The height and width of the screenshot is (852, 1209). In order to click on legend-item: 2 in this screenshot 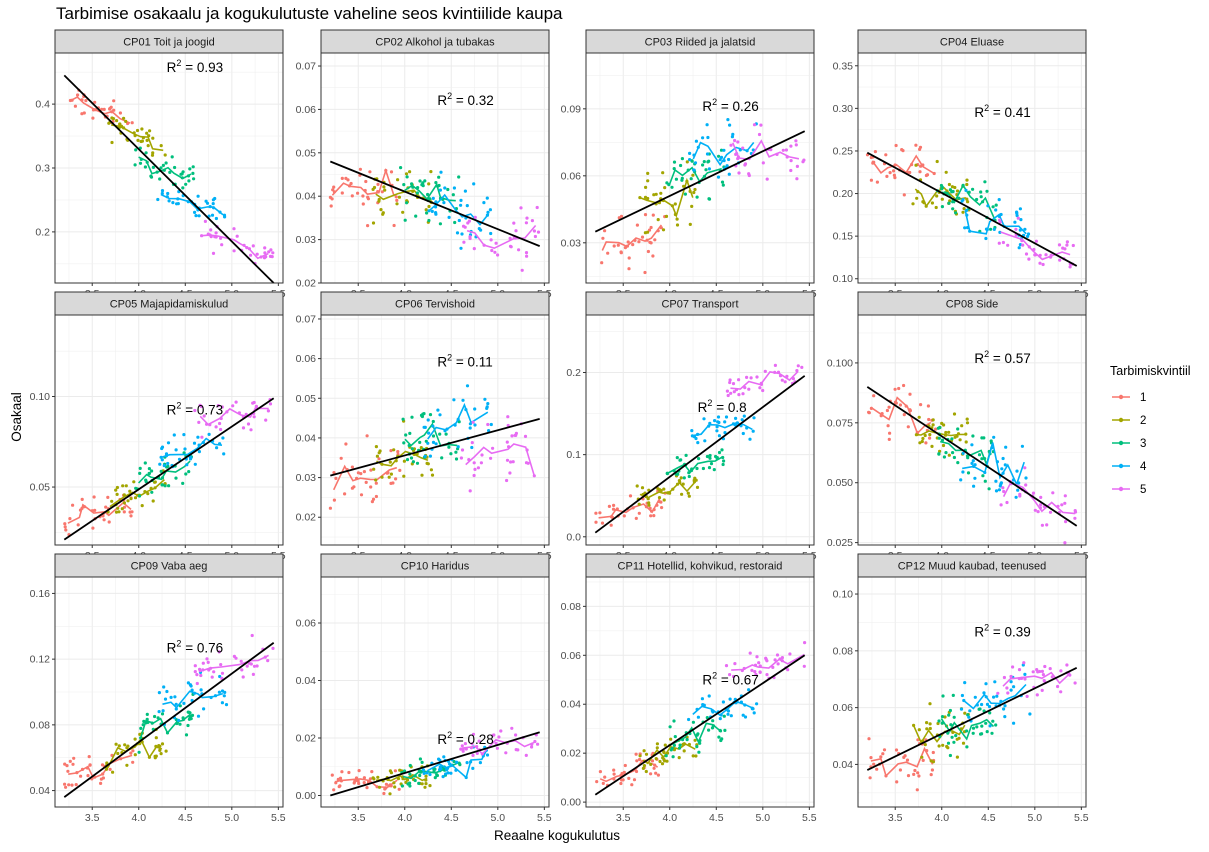, I will do `click(1129, 421)`.